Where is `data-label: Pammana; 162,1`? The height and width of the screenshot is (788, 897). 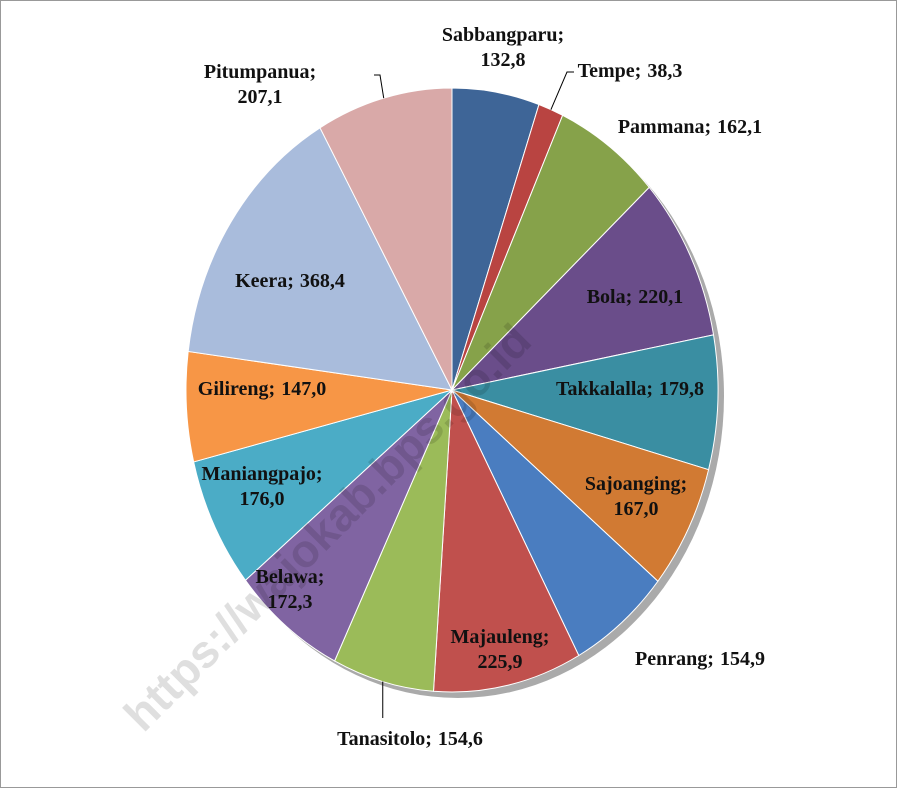
data-label: Pammana; 162,1 is located at coordinates (690, 127).